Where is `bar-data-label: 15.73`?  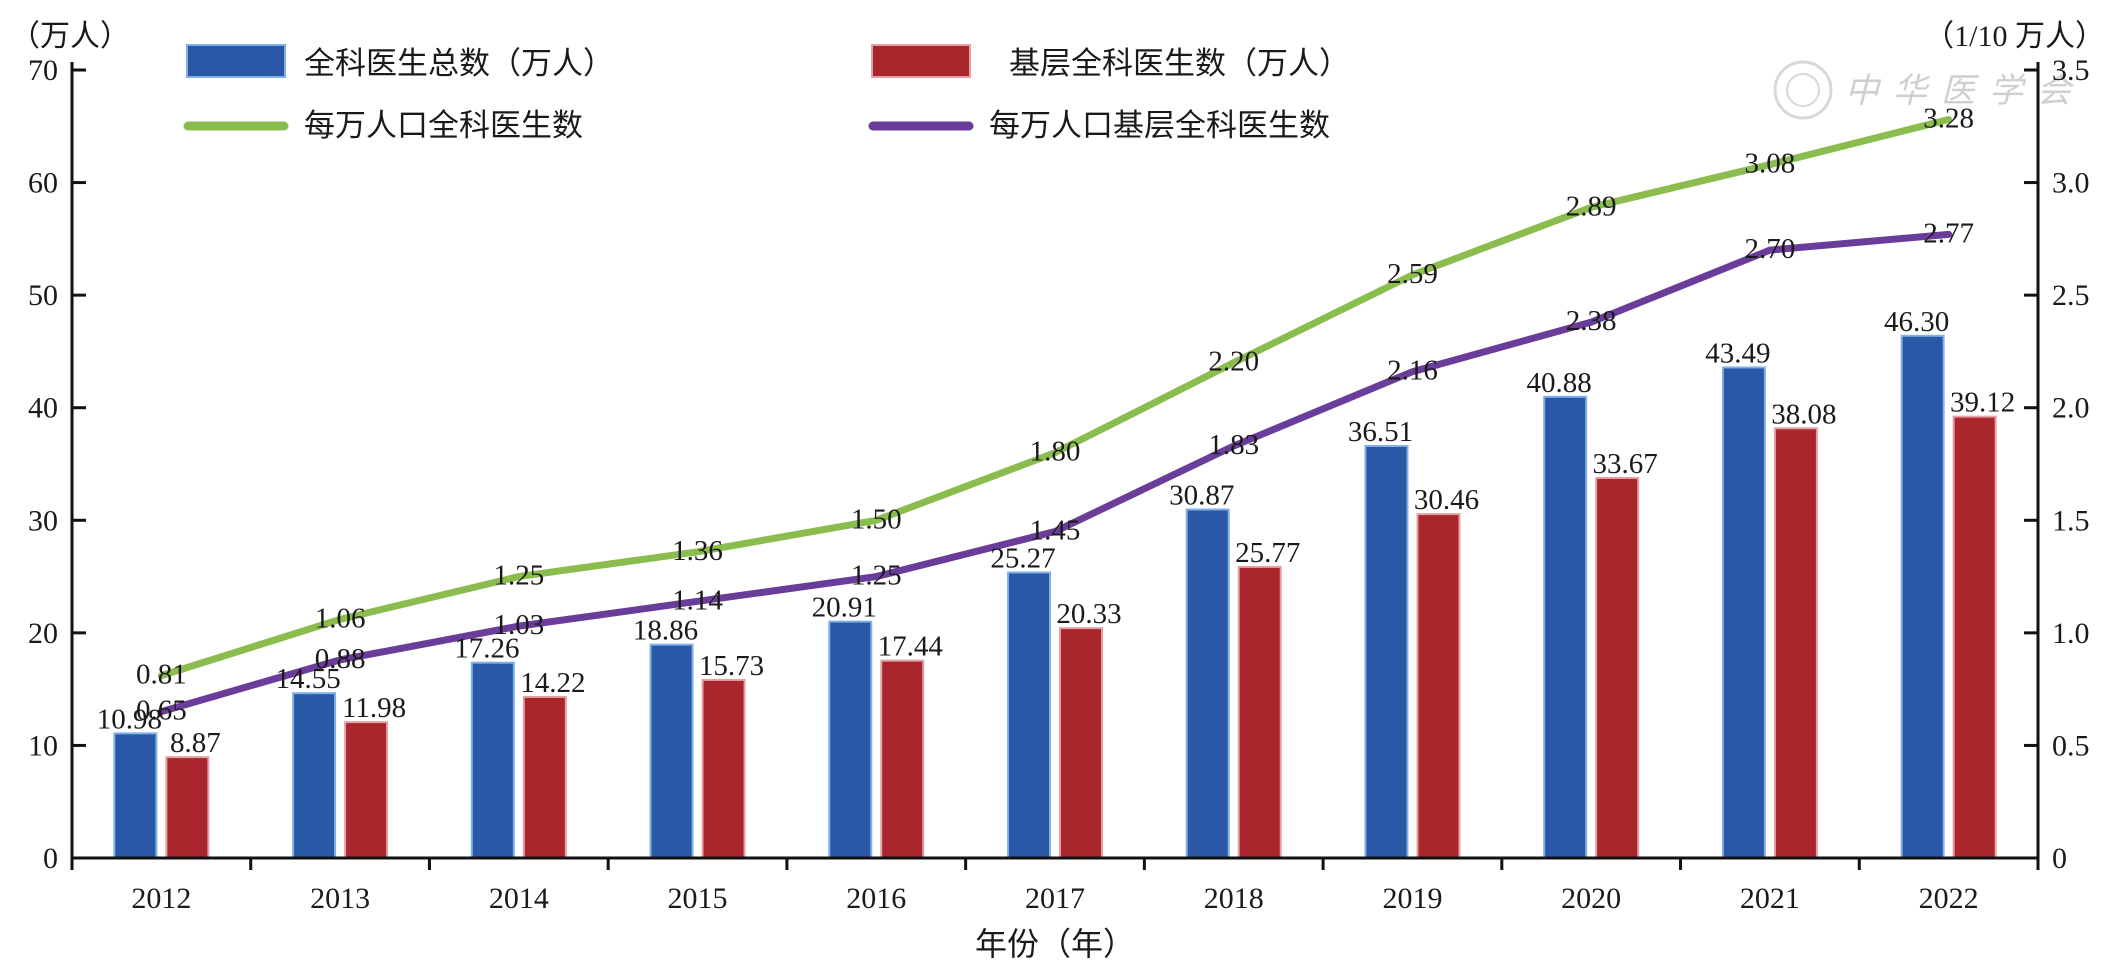
bar-data-label: 15.73 is located at coordinates (731, 666).